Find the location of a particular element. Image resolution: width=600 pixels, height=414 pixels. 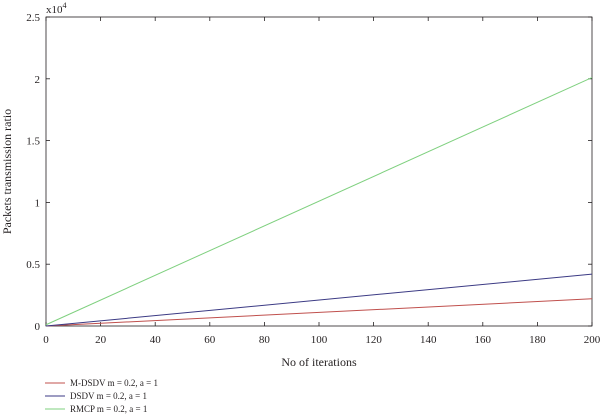

legend-label-0: M-DSDV m = 0.2, a = 1 is located at coordinates (114, 383).